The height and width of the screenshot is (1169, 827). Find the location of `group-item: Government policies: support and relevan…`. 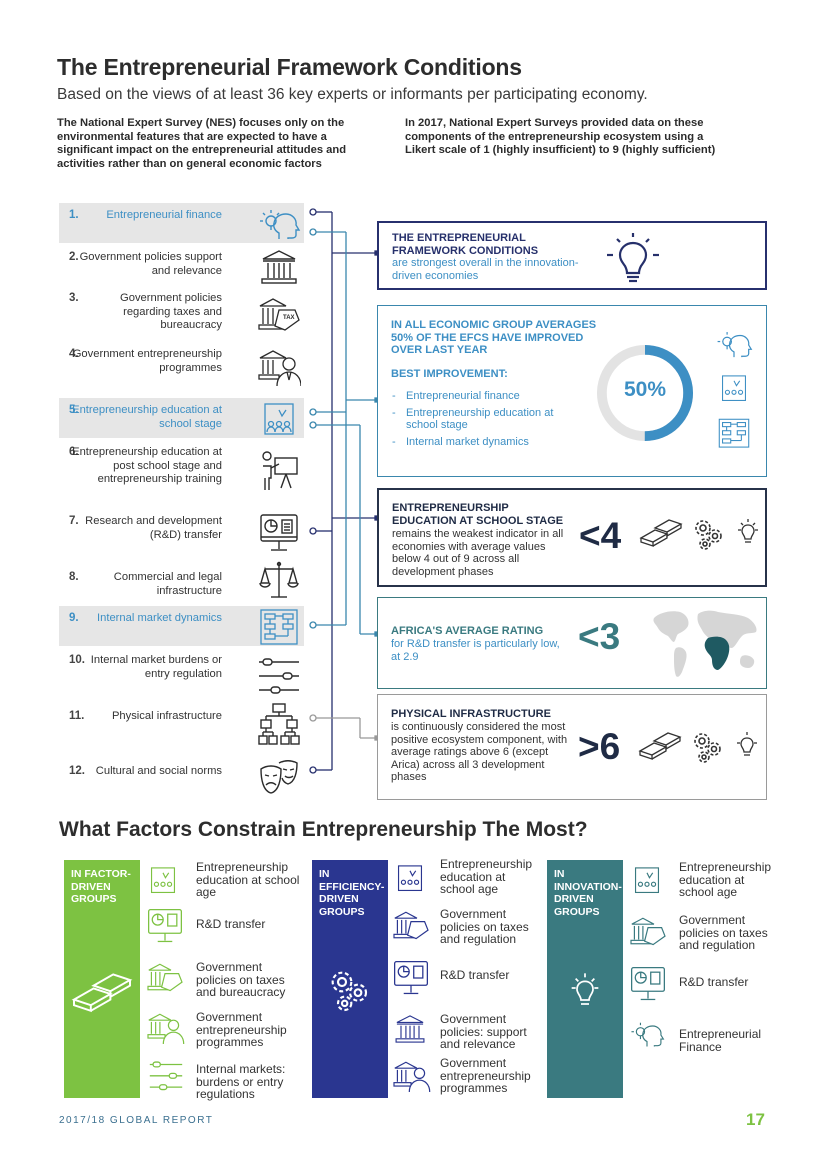

group-item: Government policies: support and relevan… is located at coordinates (483, 1031).